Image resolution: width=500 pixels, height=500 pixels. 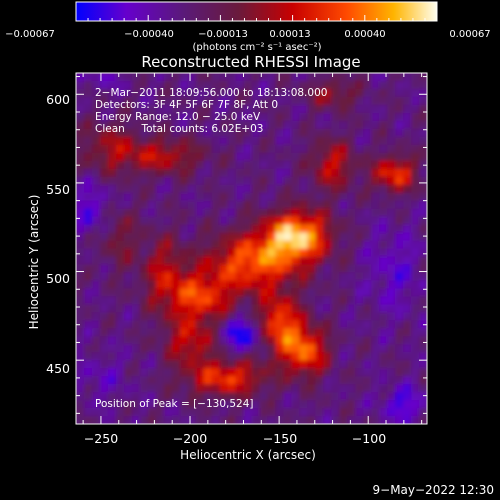 I want to click on y-tick-label-0: 450, so click(x=58, y=368).